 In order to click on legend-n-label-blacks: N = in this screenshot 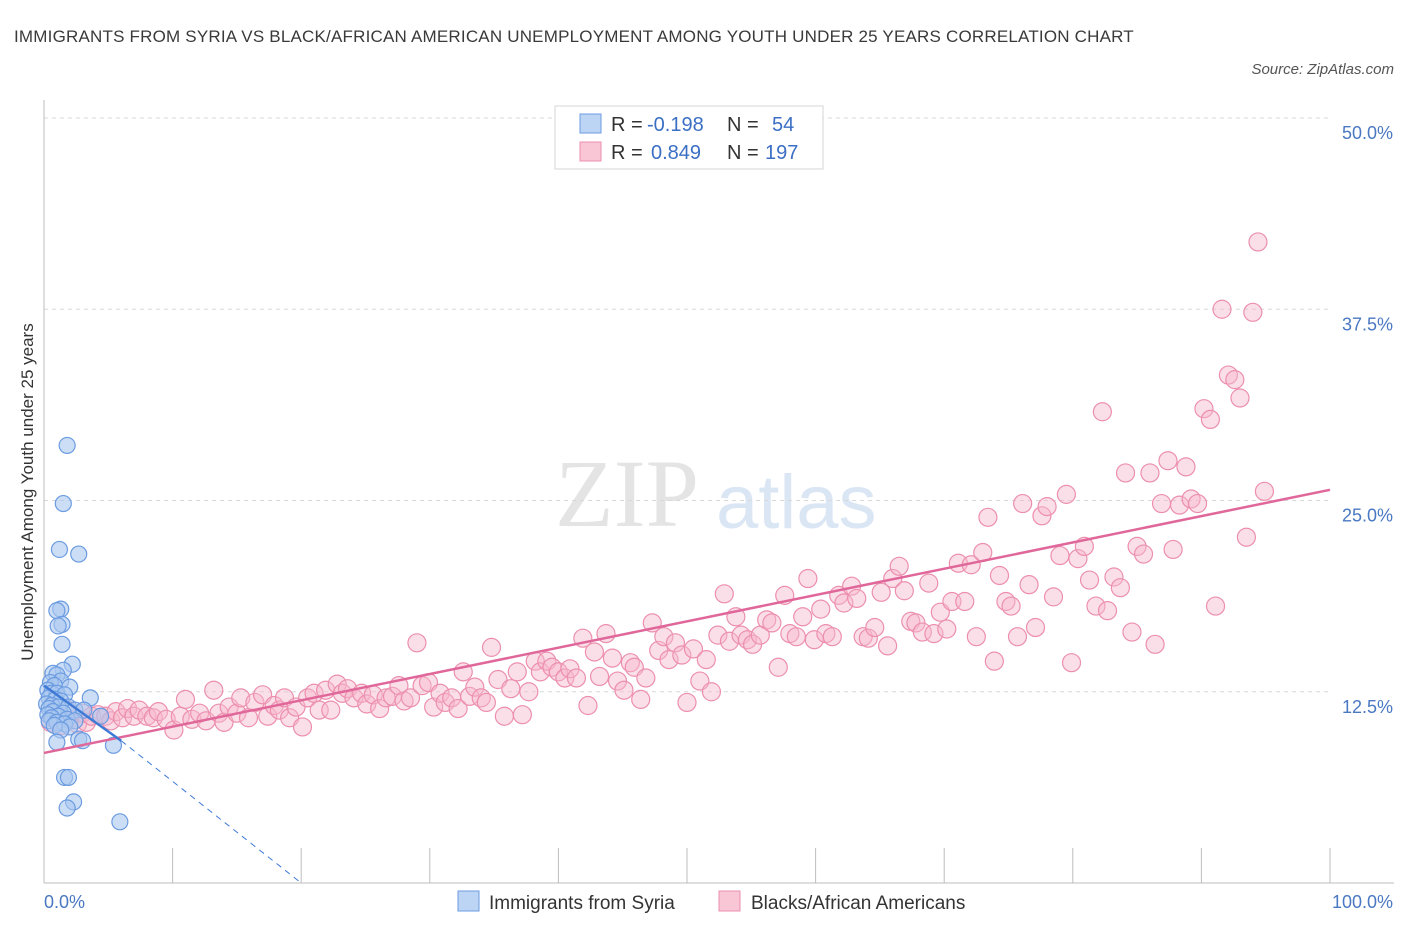, I will do `click(743, 153)`.